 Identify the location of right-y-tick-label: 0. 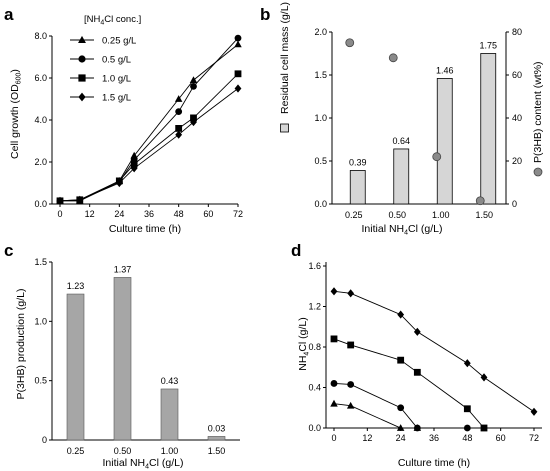
(514, 204).